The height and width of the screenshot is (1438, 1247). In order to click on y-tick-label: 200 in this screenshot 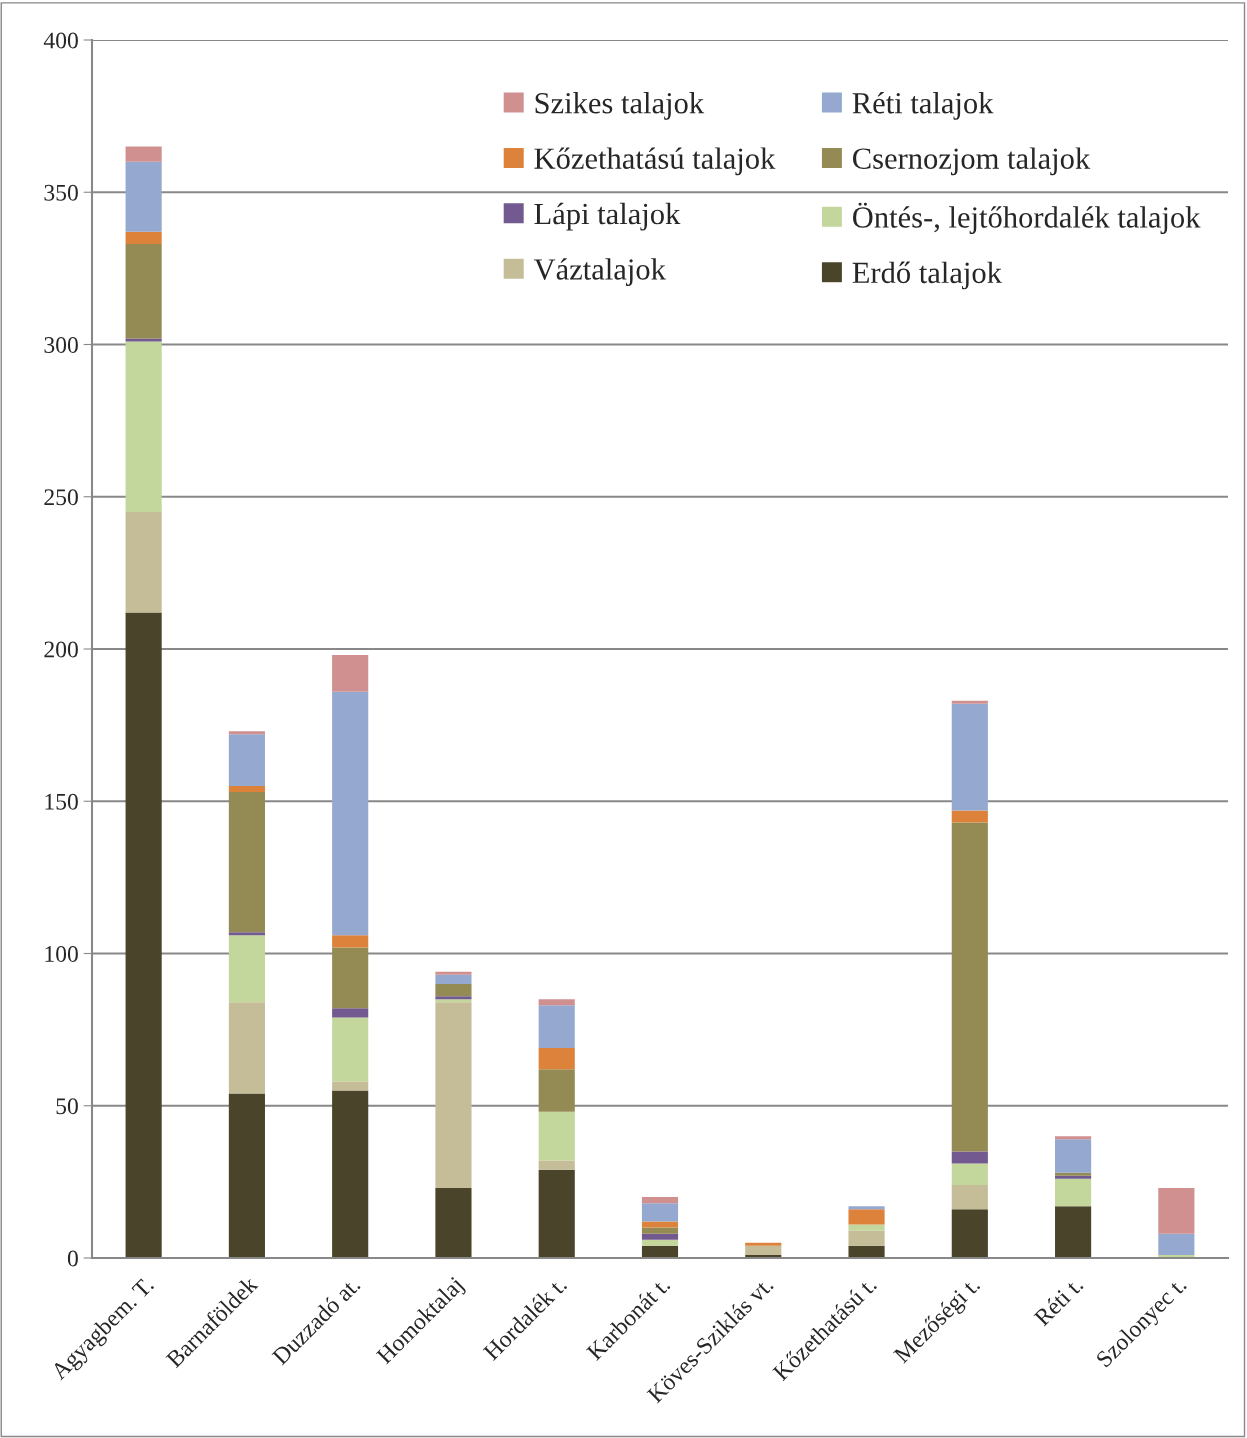, I will do `click(61, 649)`.